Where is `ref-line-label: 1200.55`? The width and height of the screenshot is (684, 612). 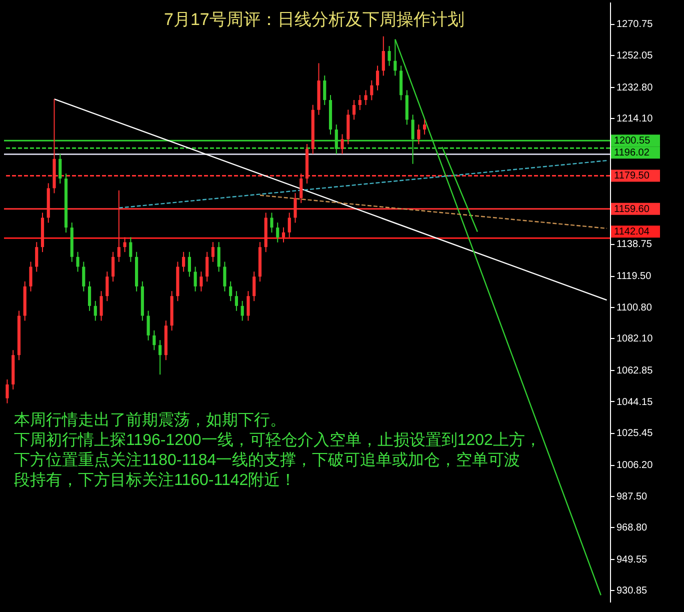 ref-line-label: 1200.55 is located at coordinates (632, 141).